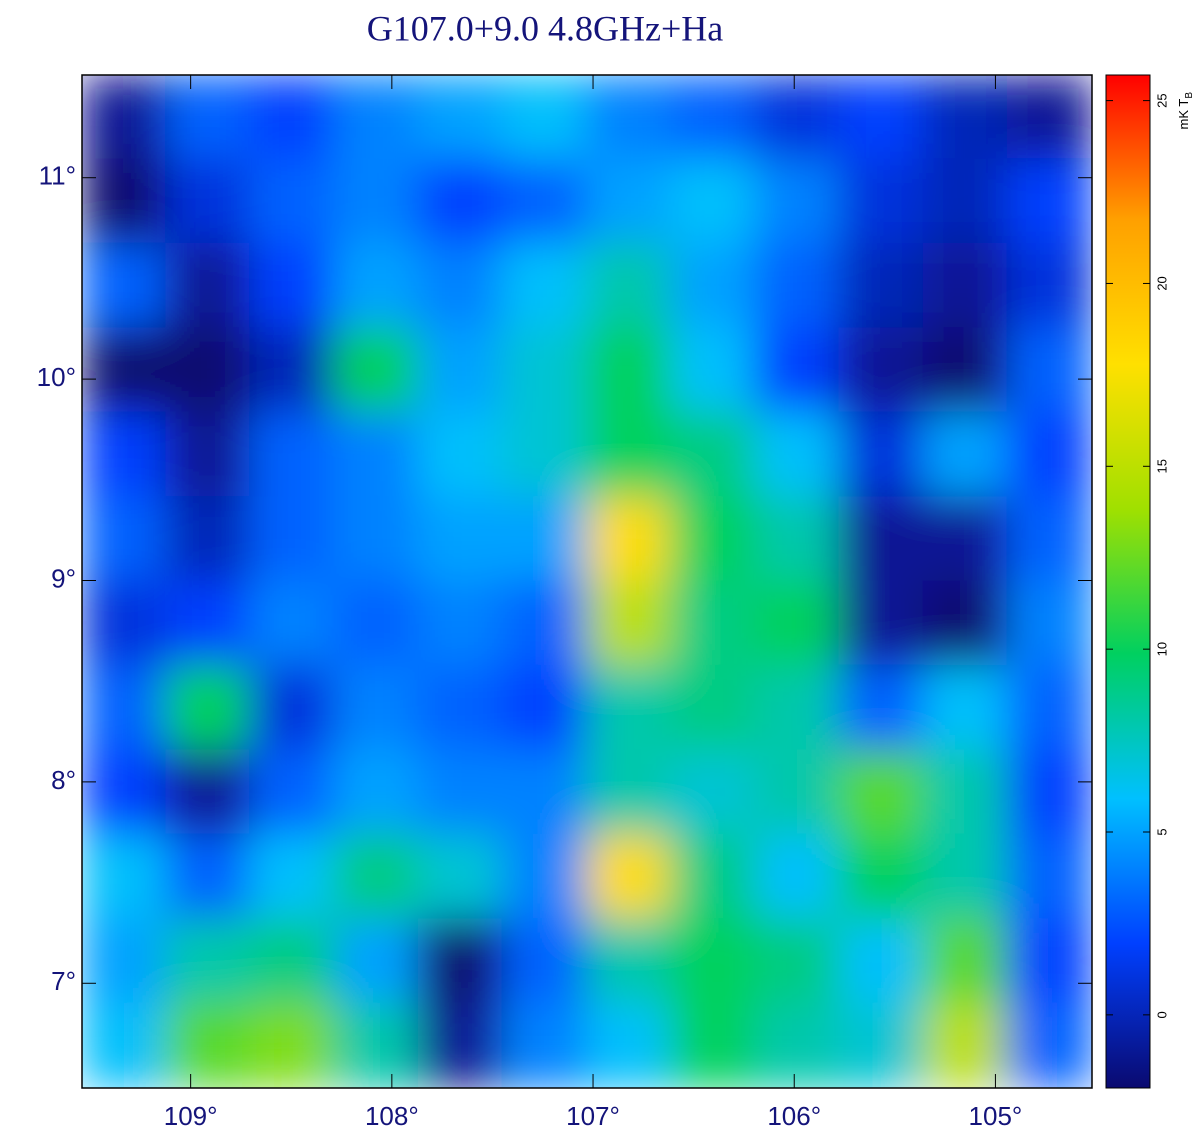 The width and height of the screenshot is (1200, 1147). What do you see at coordinates (57, 176) in the screenshot?
I see `y-tick-label: 11°` at bounding box center [57, 176].